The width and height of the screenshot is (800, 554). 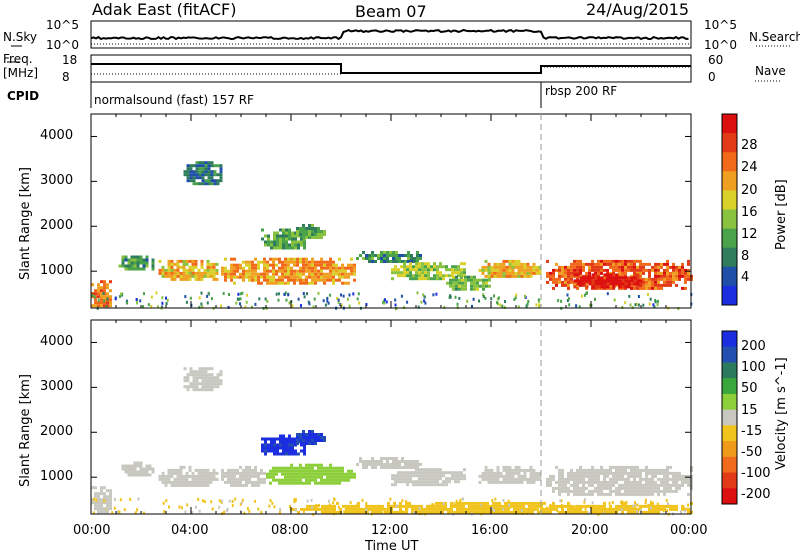 I want to click on velocity-colorbar-swatch, so click(x=729, y=354).